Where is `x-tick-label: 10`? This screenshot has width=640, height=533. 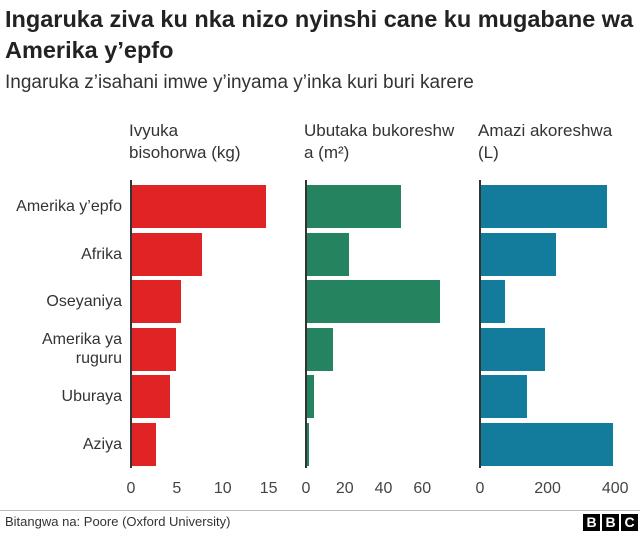
x-tick-label: 10 is located at coordinates (222, 488).